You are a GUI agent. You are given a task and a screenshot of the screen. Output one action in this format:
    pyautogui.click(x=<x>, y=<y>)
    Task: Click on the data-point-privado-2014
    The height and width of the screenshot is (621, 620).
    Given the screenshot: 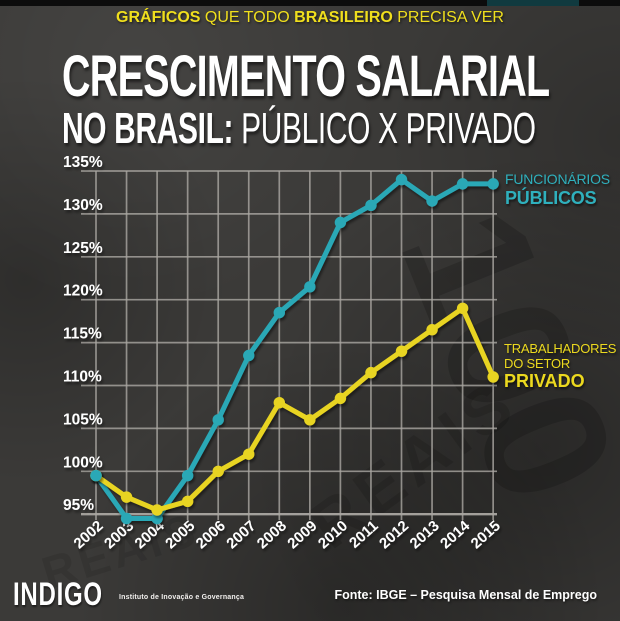 What is the action you would take?
    pyautogui.click(x=462, y=308)
    